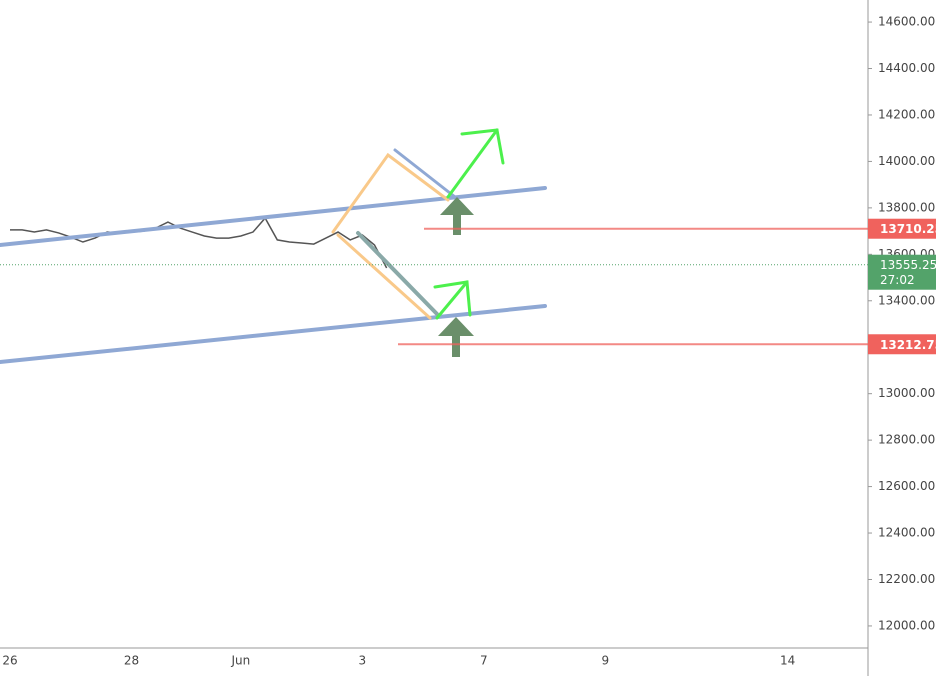  I want to click on y-tick-label: 12600.00, so click(906, 486).